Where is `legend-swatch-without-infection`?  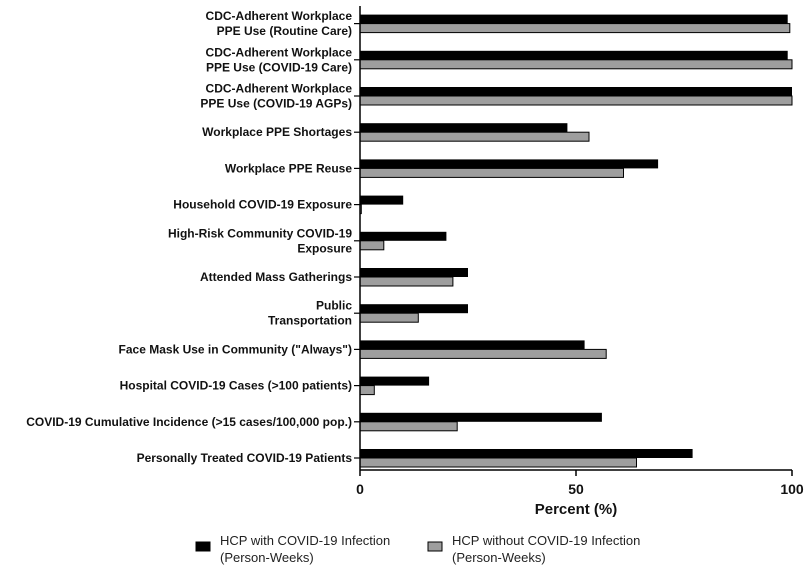
legend-swatch-without-infection is located at coordinates (435, 546).